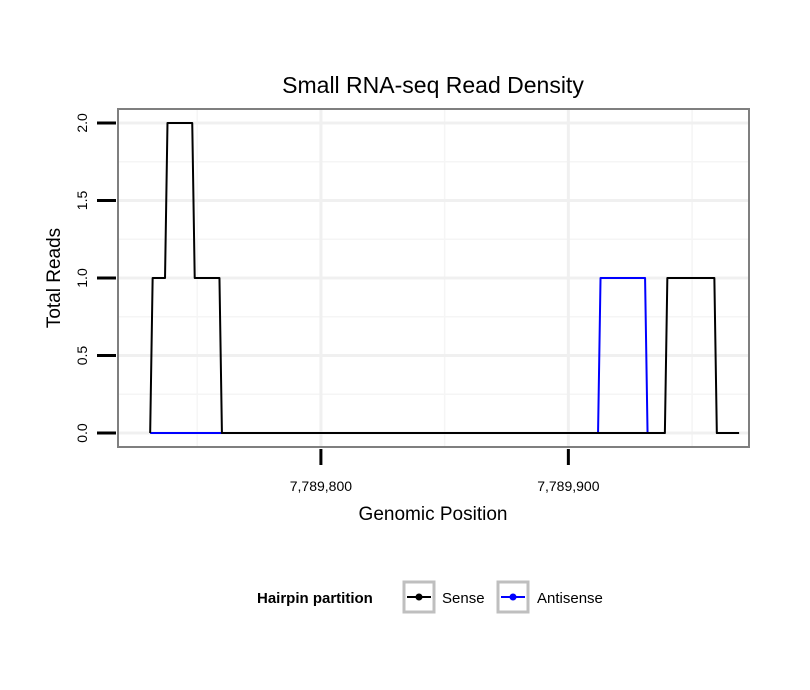 This screenshot has height=690, width=810. What do you see at coordinates (82, 123) in the screenshot?
I see `y-tick-label: 2.0` at bounding box center [82, 123].